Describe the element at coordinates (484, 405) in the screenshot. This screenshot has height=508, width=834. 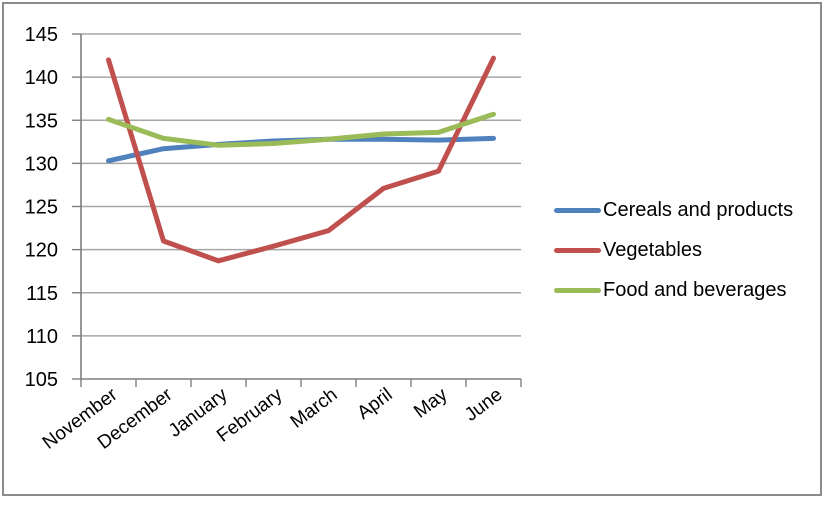
I see `x-axis-label: June` at that location.